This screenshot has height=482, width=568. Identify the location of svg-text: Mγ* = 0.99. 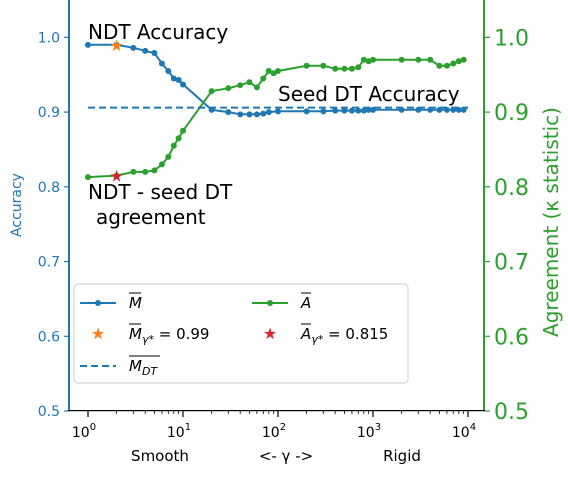
(169, 335).